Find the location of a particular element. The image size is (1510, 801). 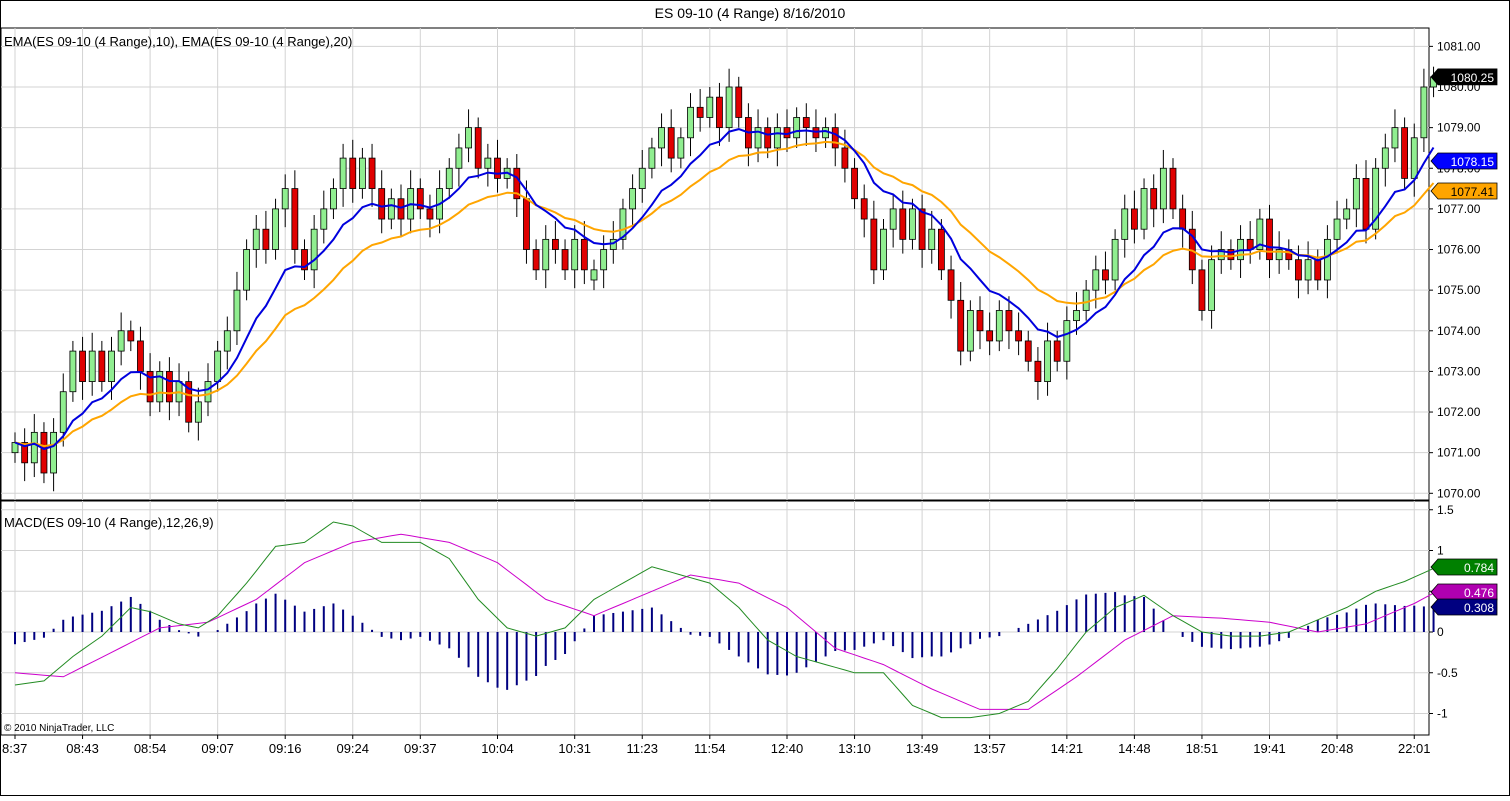

price-tick-label: 1071.00 is located at coordinates (1459, 453).